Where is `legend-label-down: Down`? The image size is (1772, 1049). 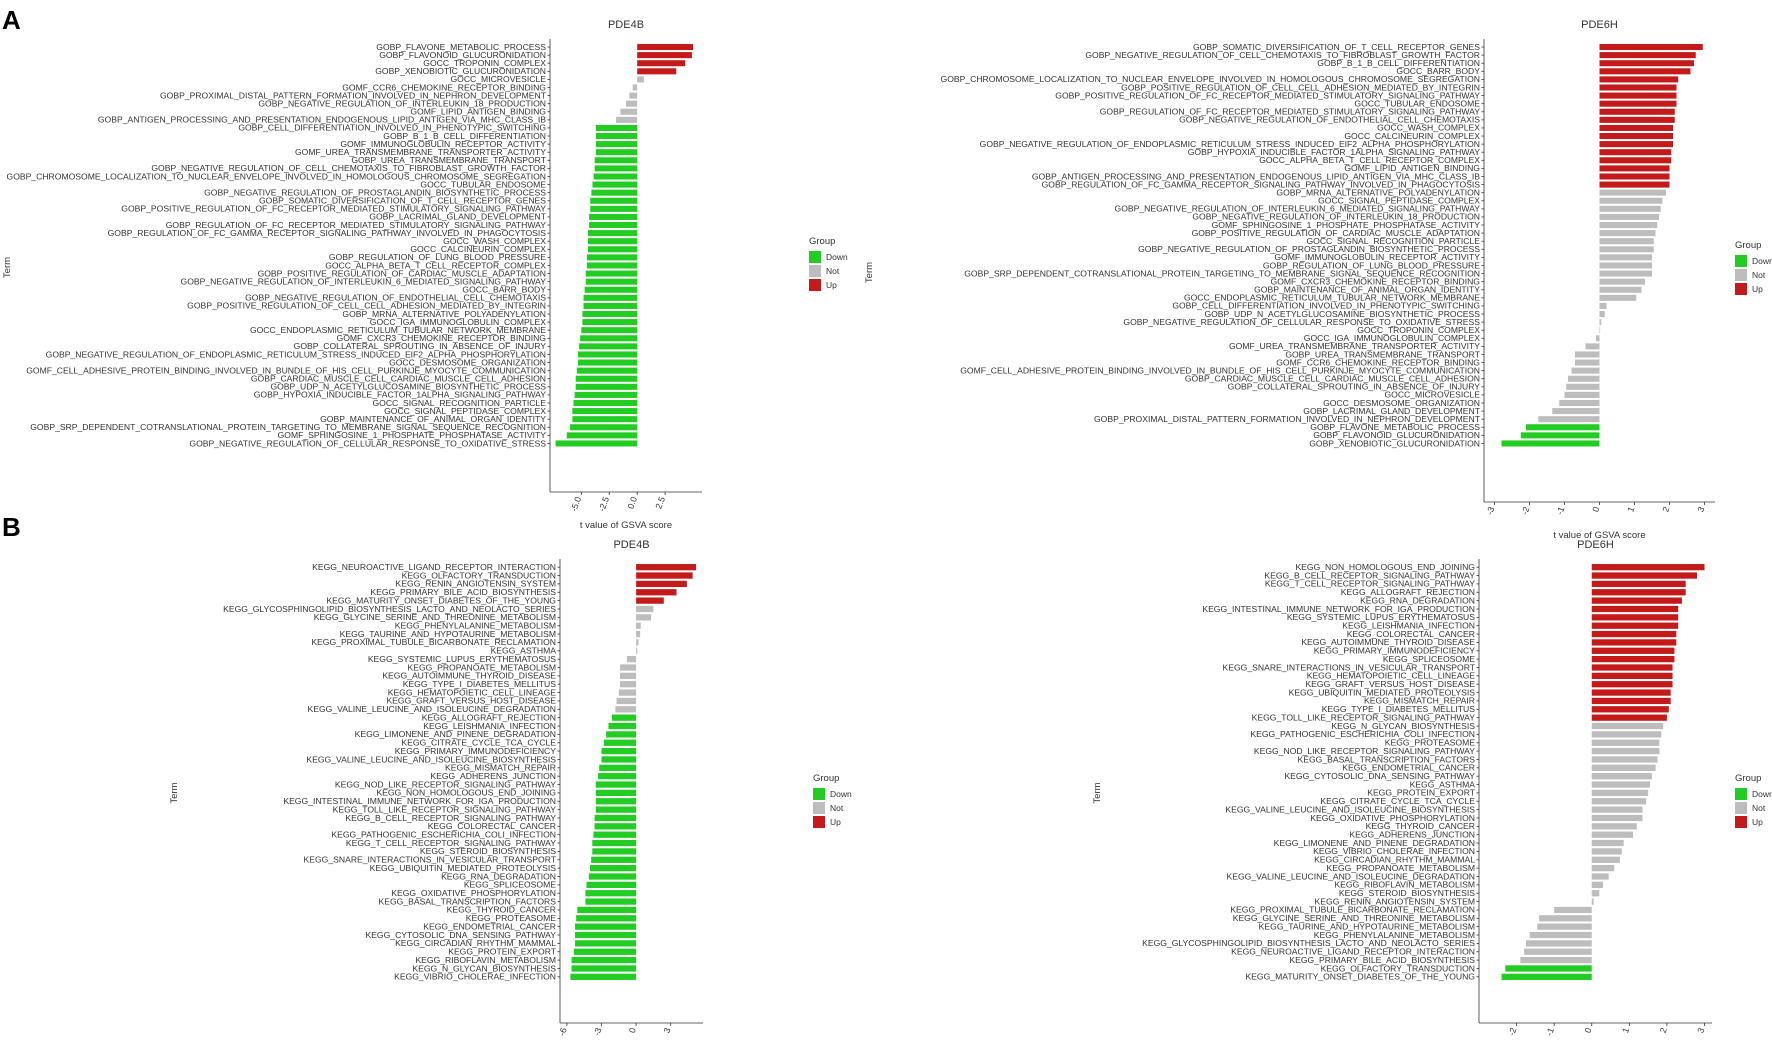
legend-label-down: Down is located at coordinates (841, 794).